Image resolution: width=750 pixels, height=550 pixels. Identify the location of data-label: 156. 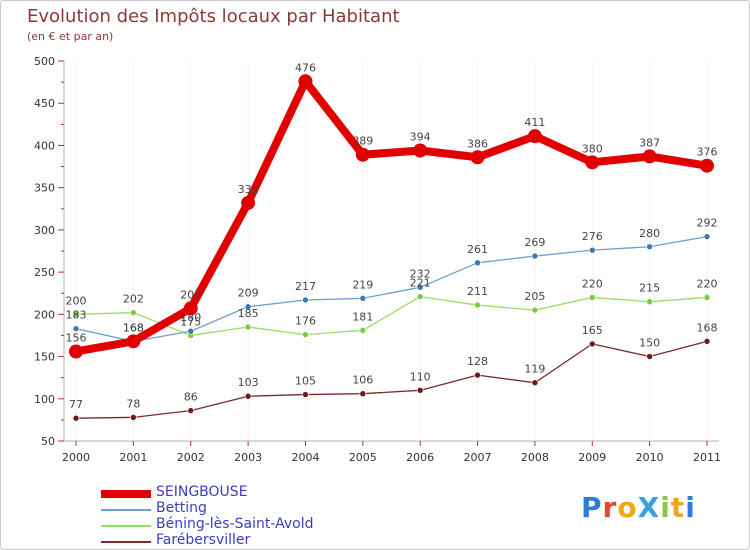
(76, 337).